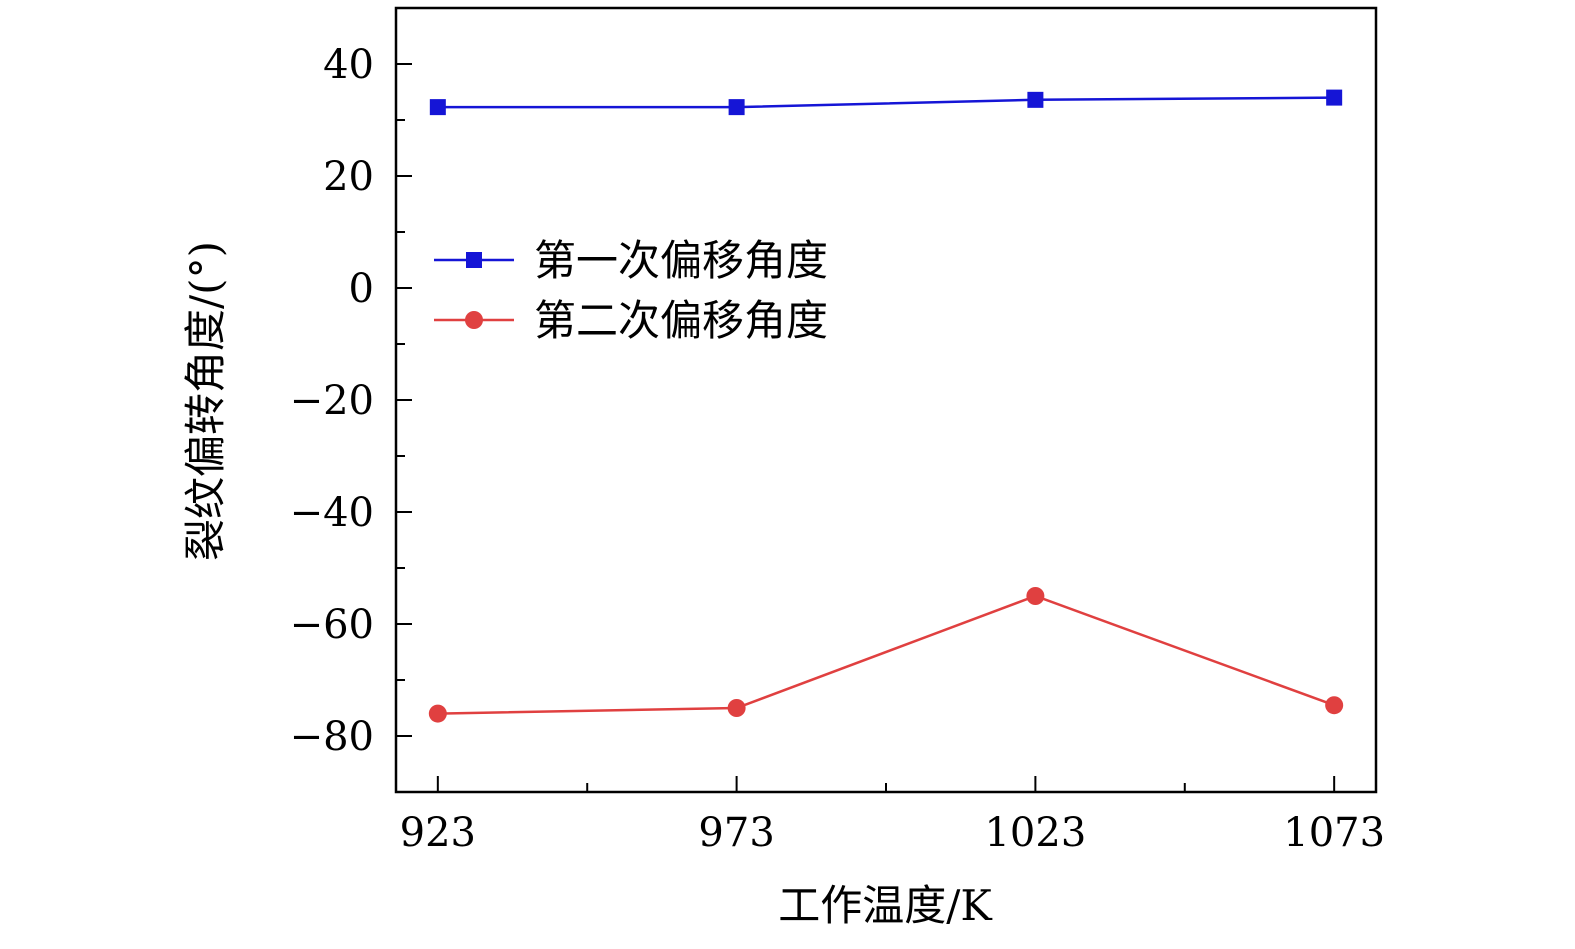  I want to click on y-tick-label: 40, so click(348, 65).